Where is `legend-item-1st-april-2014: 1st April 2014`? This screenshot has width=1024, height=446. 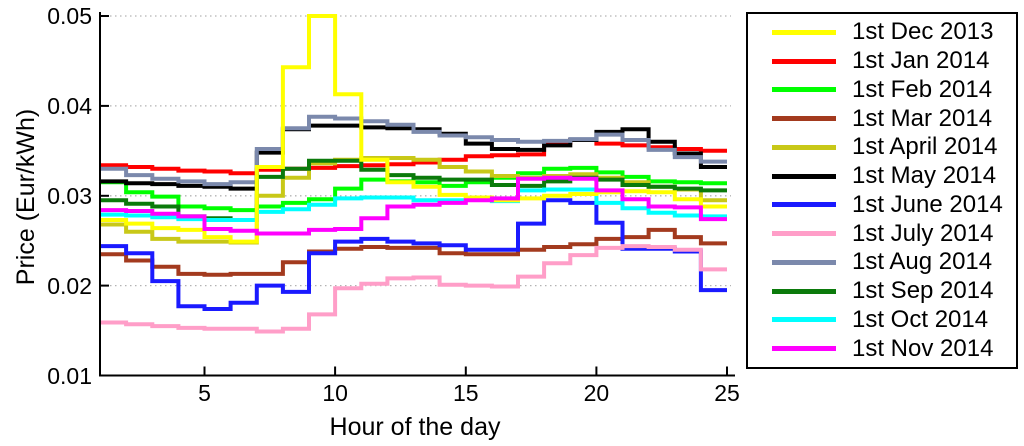 legend-item-1st-april-2014: 1st April 2014 is located at coordinates (882, 147).